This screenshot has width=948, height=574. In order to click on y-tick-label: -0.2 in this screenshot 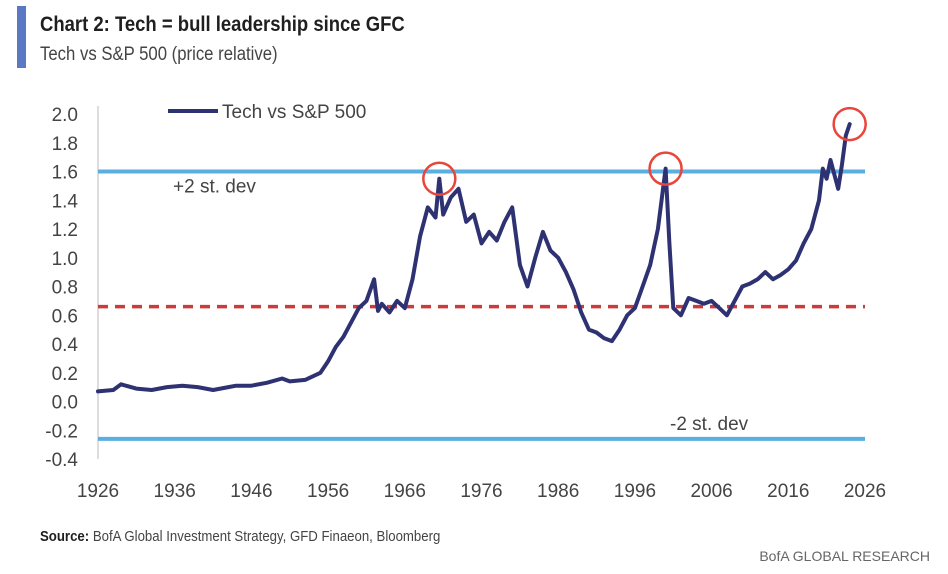, I will do `click(61, 431)`.